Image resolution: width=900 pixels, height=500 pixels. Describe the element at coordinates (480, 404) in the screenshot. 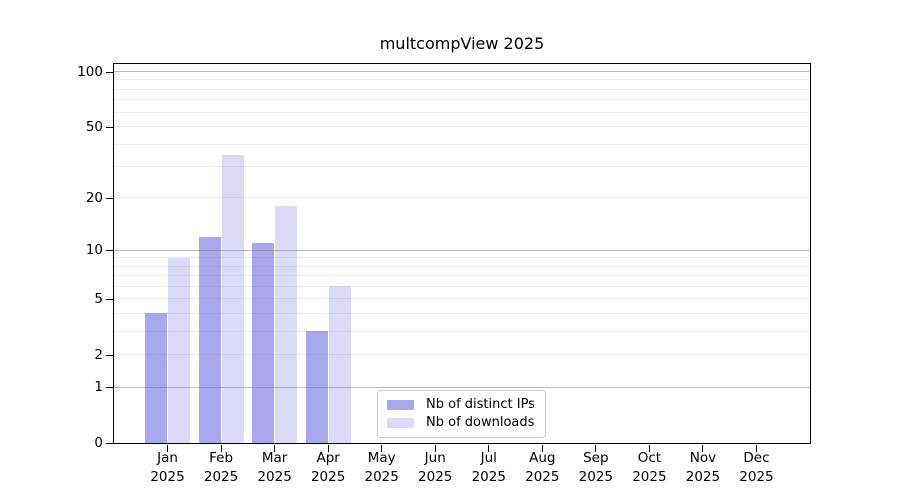

I see `legend-label: Nb of distinct IPs` at that location.